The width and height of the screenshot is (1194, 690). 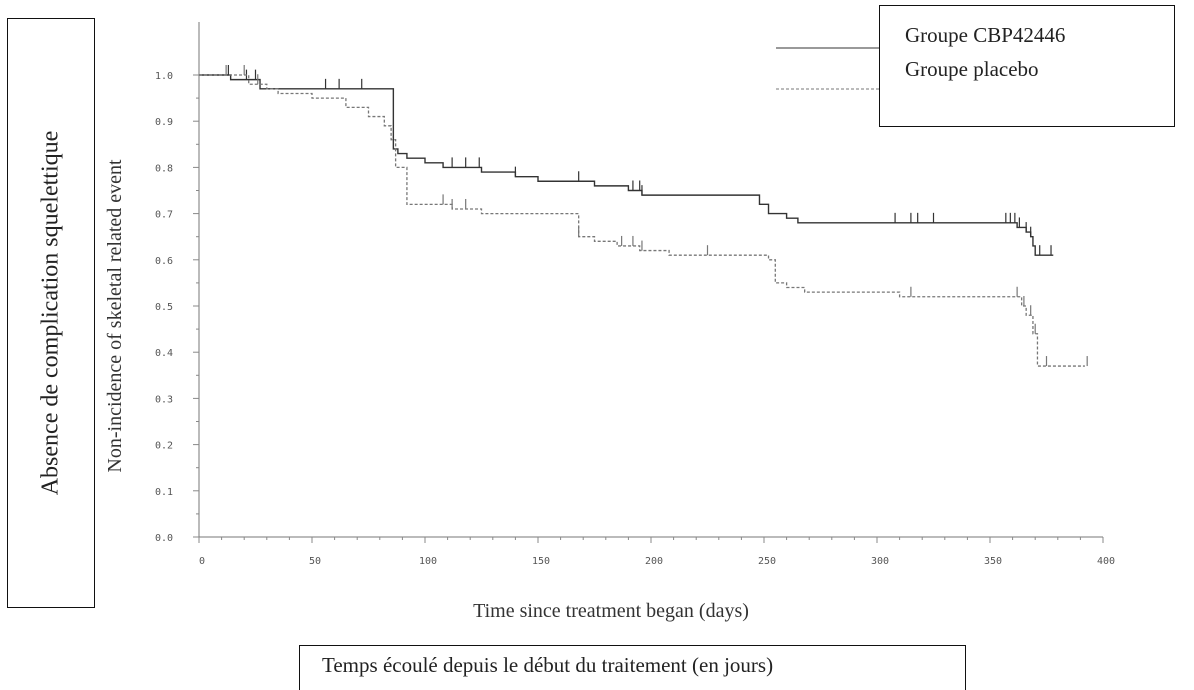 I want to click on y-tick-label: 0.2, so click(x=164, y=446).